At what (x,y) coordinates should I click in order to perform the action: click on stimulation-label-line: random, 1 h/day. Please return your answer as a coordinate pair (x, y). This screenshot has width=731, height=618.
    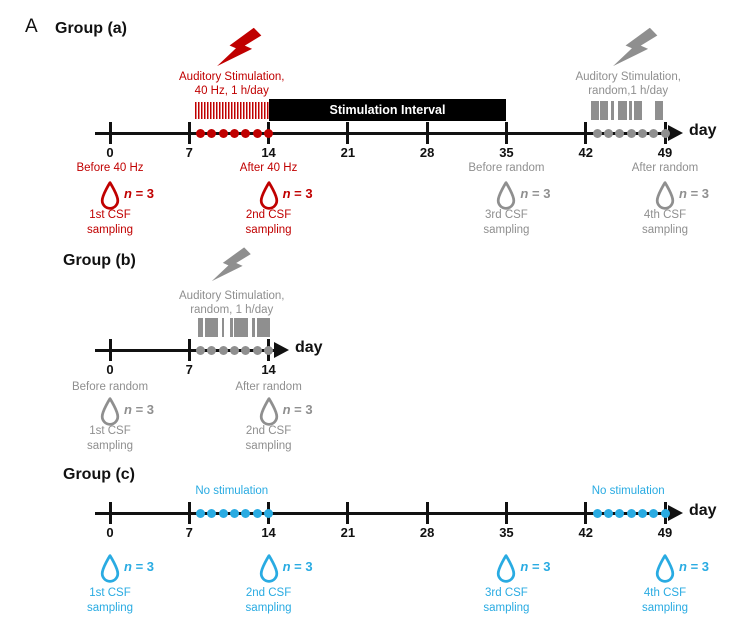
    Looking at the image, I should click on (232, 310).